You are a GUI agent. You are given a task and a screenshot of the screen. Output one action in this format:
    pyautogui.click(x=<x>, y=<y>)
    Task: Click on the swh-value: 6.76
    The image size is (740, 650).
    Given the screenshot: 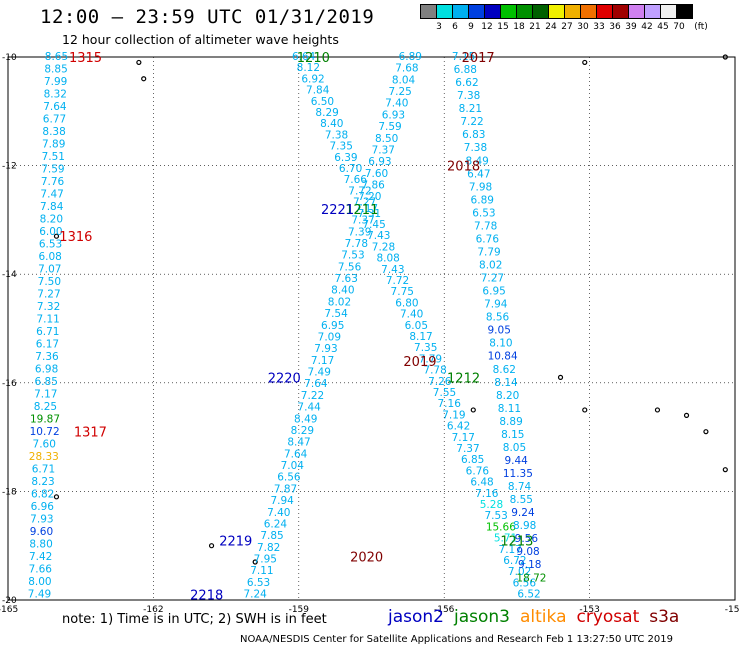 What is the action you would take?
    pyautogui.click(x=488, y=239)
    